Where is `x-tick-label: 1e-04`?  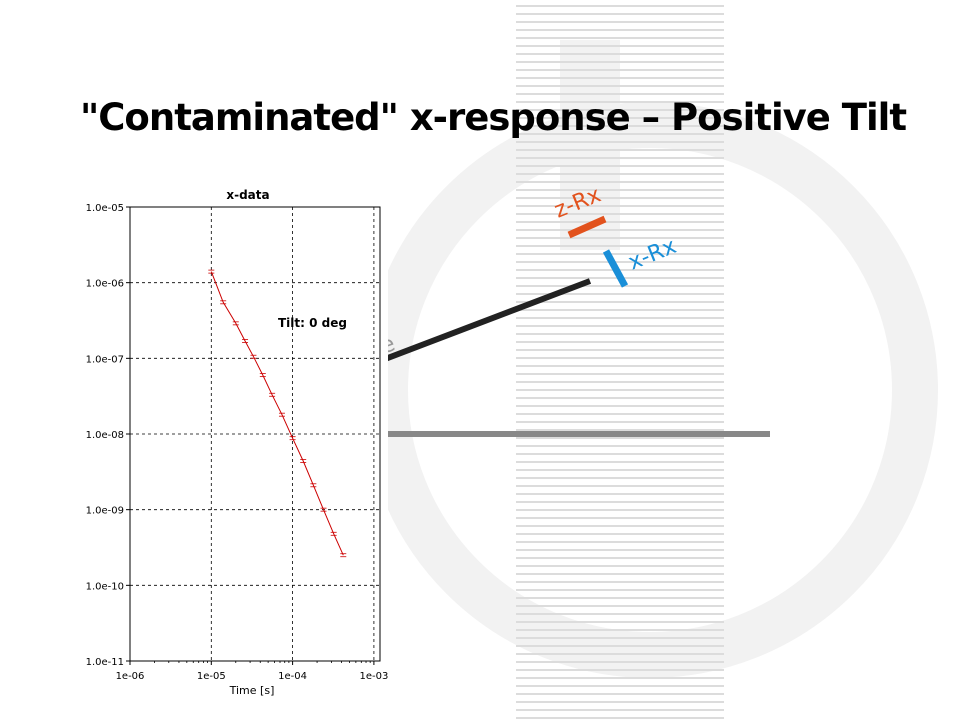
x-tick-label: 1e-04 is located at coordinates (292, 676).